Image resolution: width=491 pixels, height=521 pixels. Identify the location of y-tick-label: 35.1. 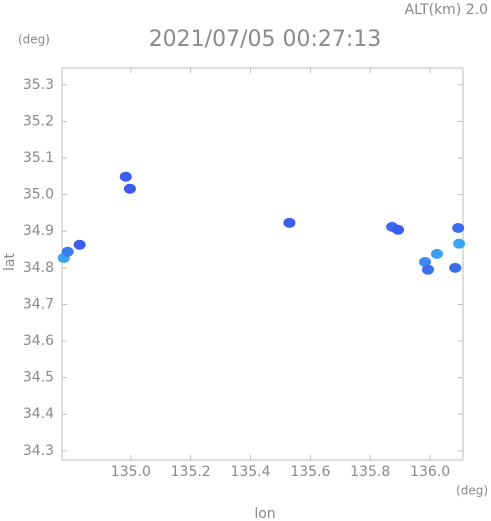
(38, 158).